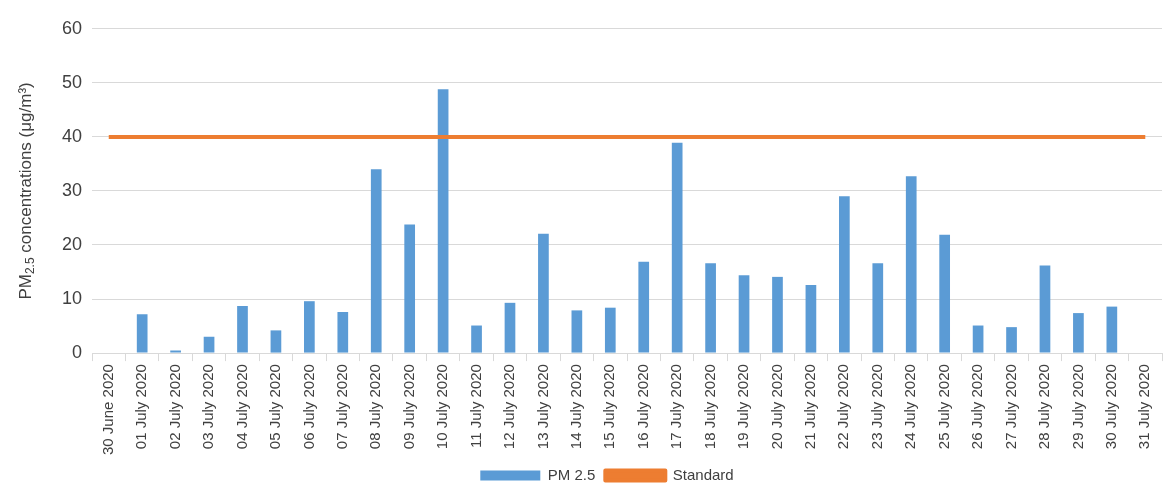 Image resolution: width=1176 pixels, height=501 pixels. Describe the element at coordinates (676, 407) in the screenshot. I see `x-tick-label: 17 July 2020` at that location.